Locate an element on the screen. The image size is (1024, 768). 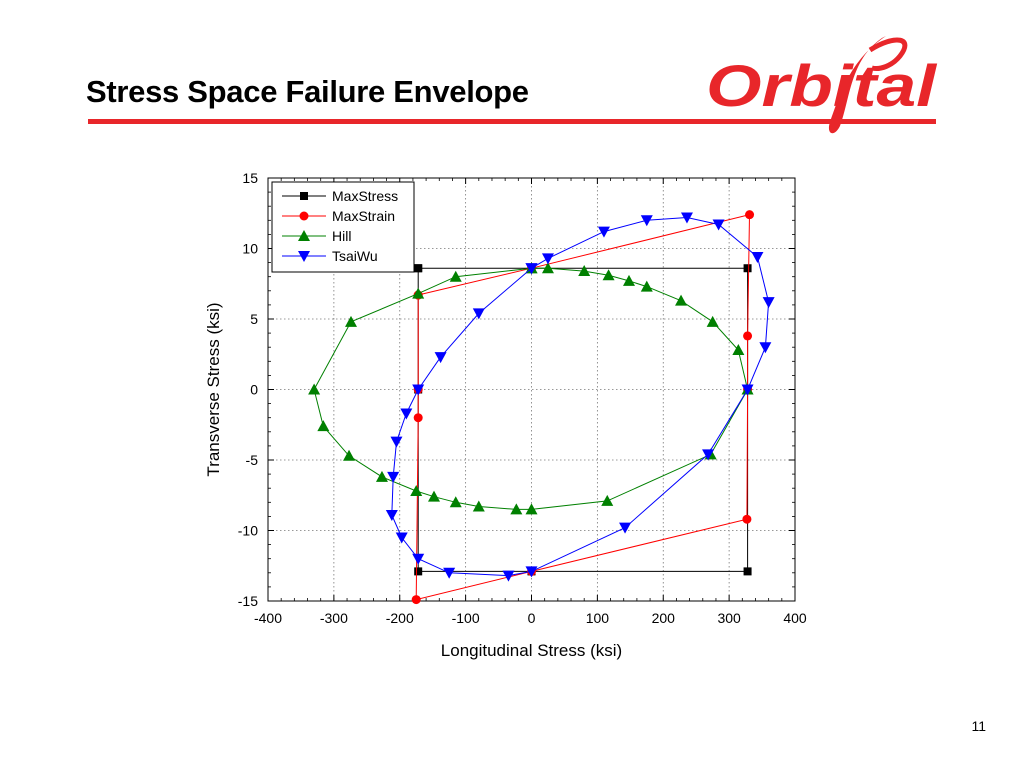
y-tick-label: 5 is located at coordinates (254, 319).